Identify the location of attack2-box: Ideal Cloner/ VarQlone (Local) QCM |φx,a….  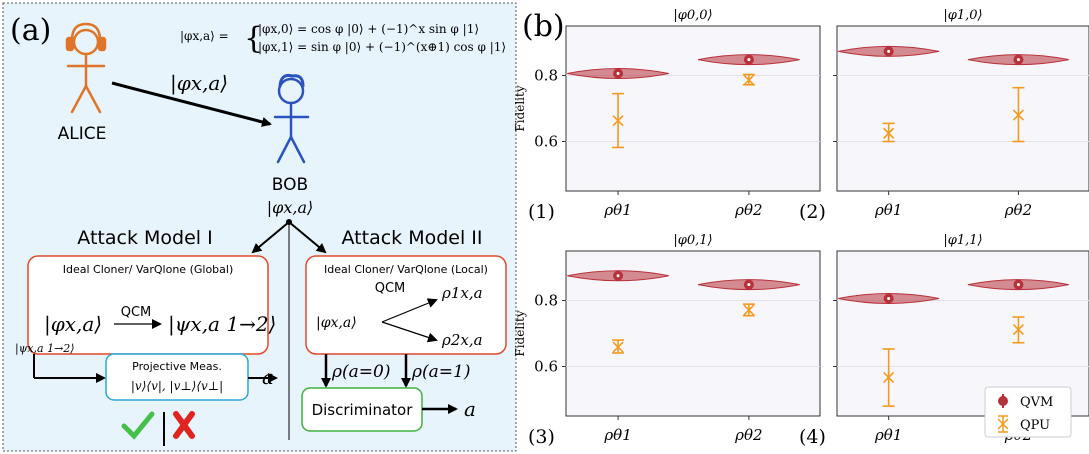
(406, 305).